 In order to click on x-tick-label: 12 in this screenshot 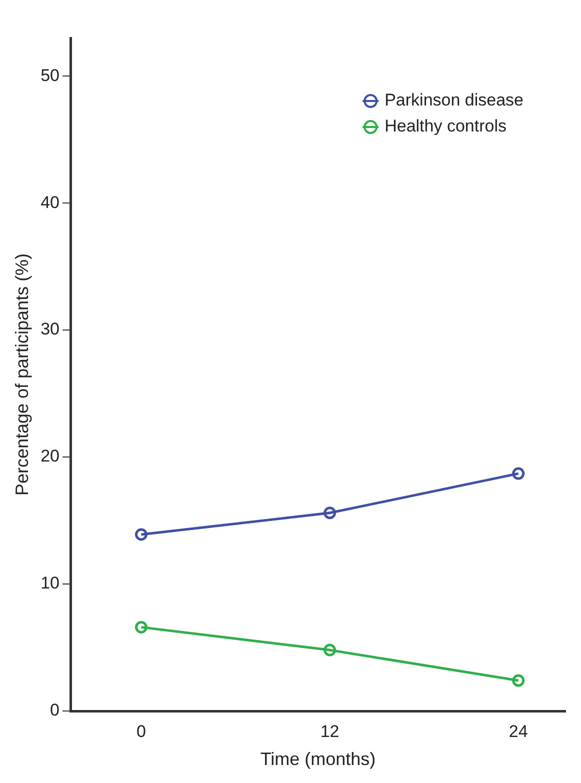, I will do `click(330, 731)`.